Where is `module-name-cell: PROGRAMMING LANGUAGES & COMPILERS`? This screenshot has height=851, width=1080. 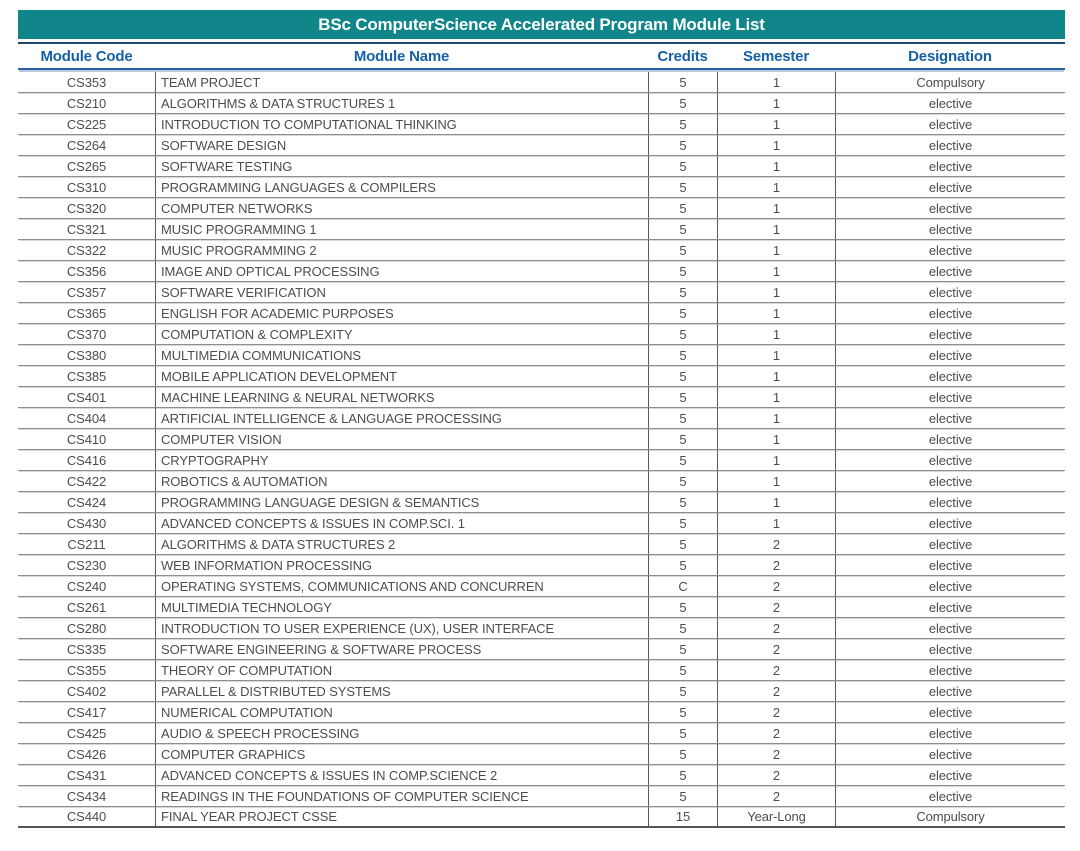
module-name-cell: PROGRAMMING LANGUAGES & COMPILERS is located at coordinates (401, 187).